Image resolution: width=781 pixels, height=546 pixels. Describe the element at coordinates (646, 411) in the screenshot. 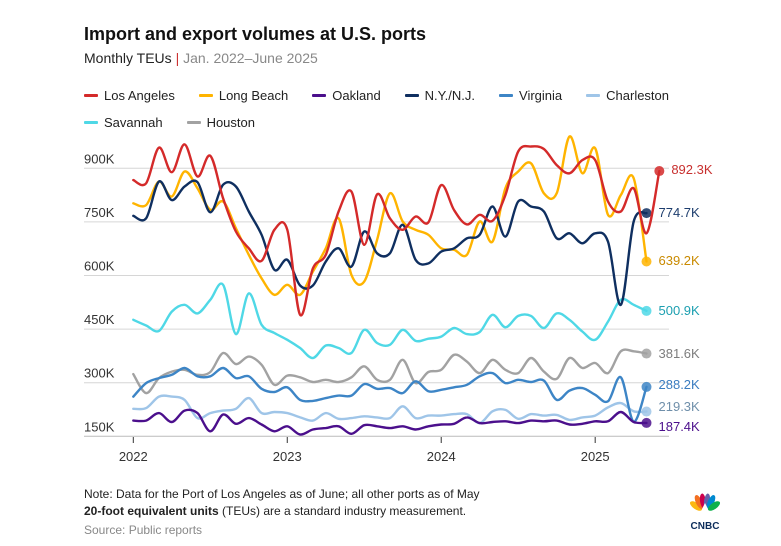

I see `end-marker-charleston` at that location.